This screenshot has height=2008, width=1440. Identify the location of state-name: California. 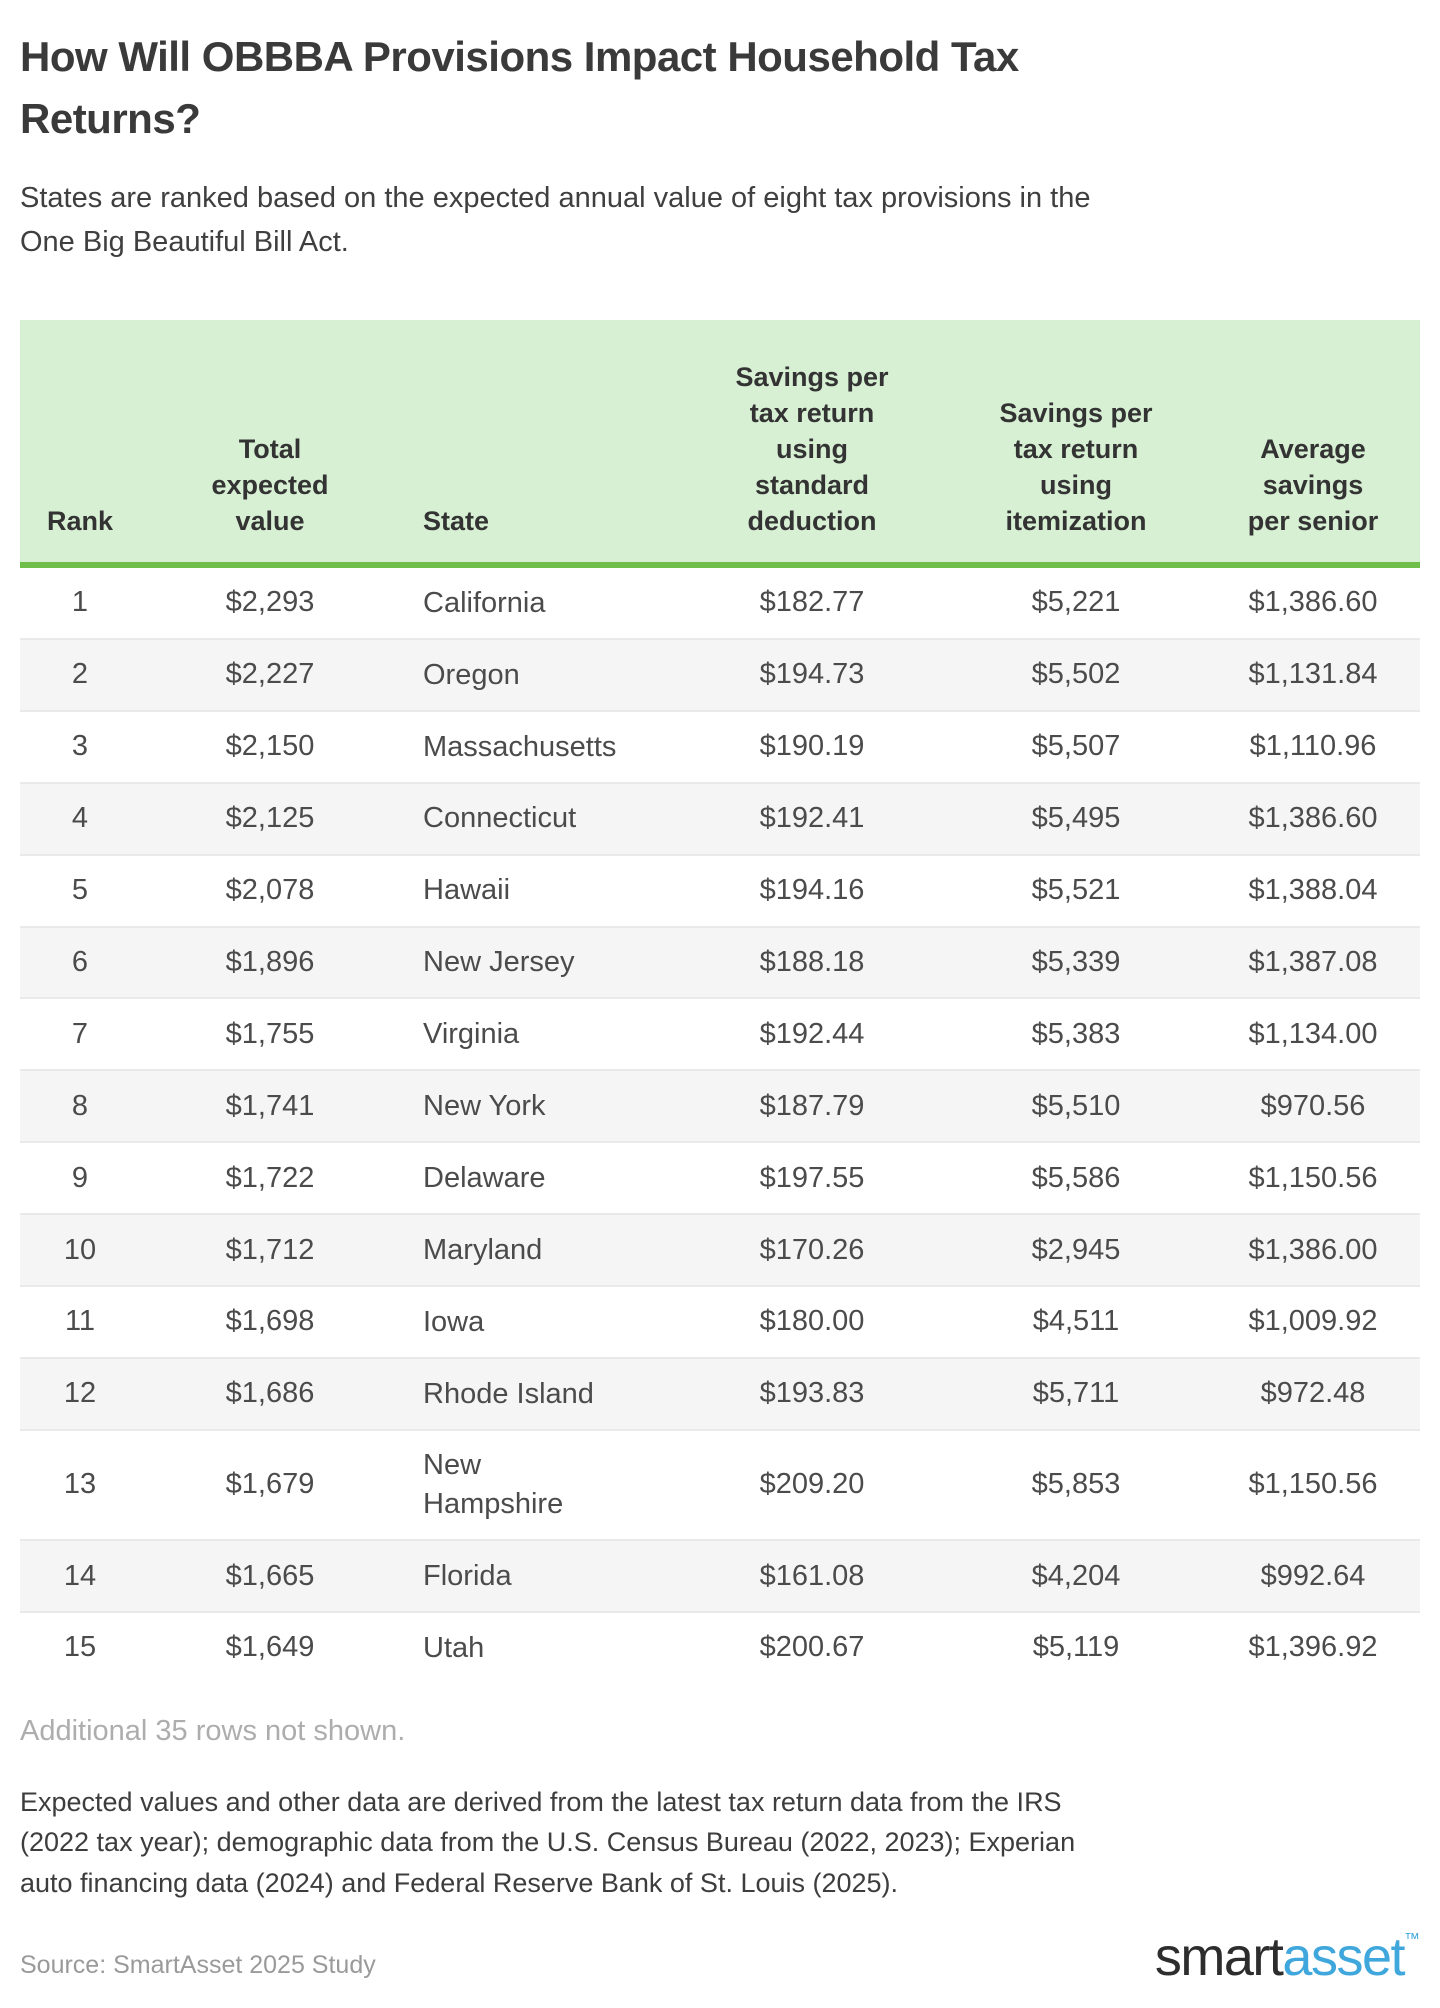
(484, 602).